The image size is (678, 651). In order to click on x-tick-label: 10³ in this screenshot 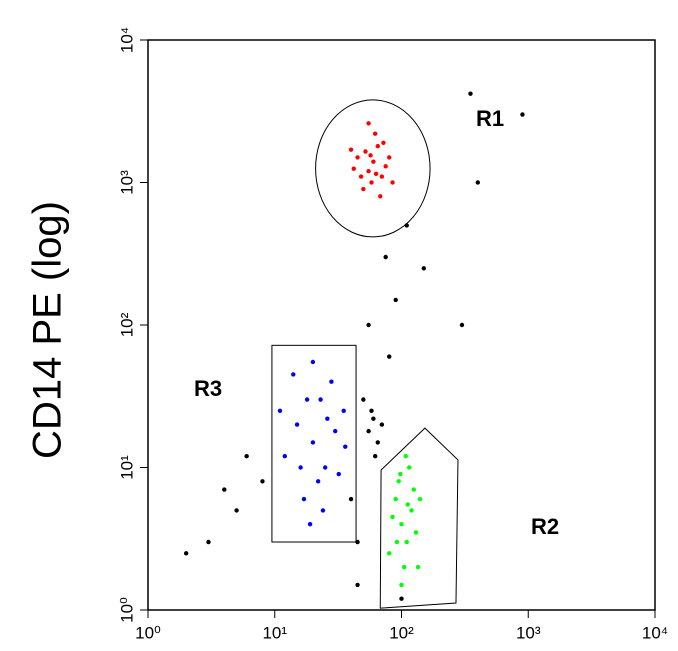, I will do `click(528, 632)`.